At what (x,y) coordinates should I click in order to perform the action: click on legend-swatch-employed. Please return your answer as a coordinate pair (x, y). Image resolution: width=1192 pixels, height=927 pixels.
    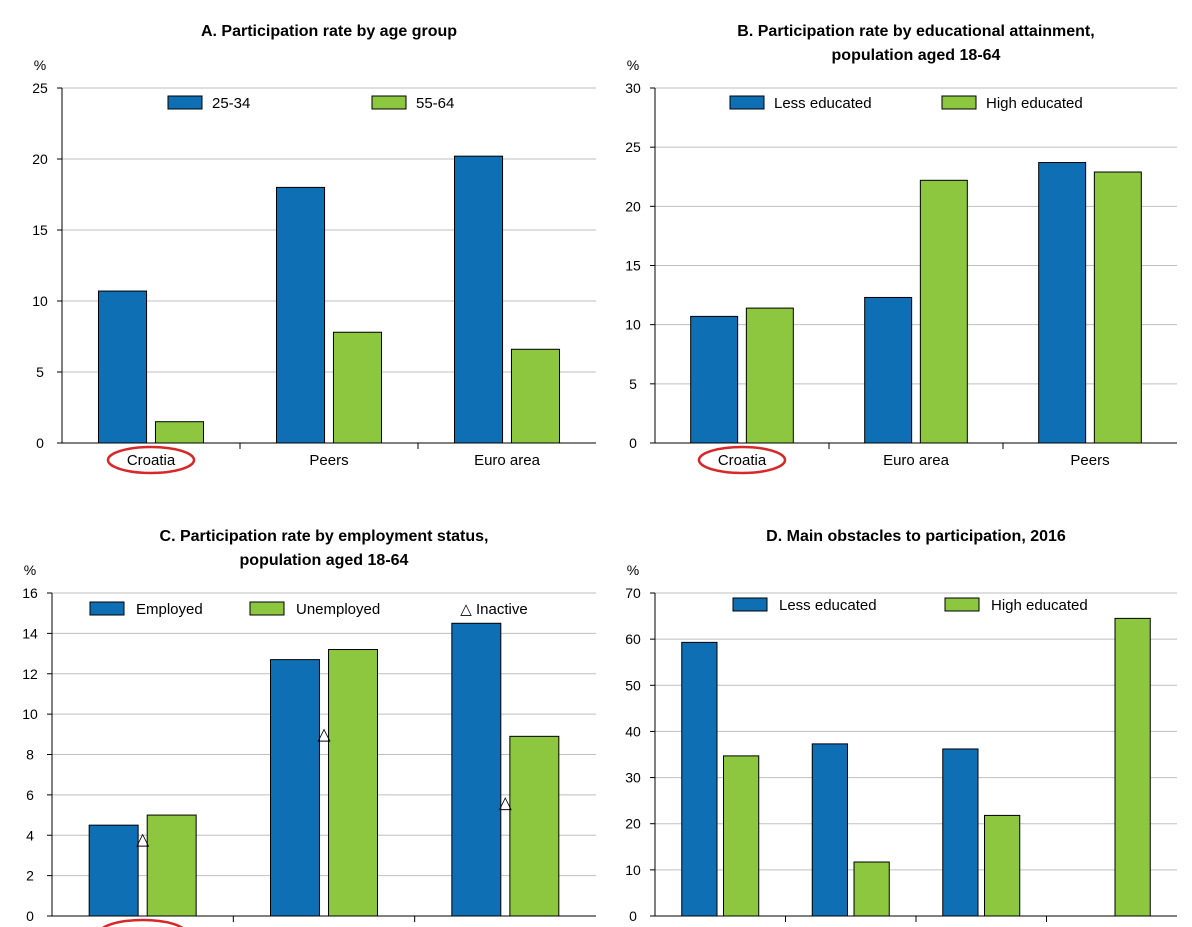
    Looking at the image, I should click on (107, 608).